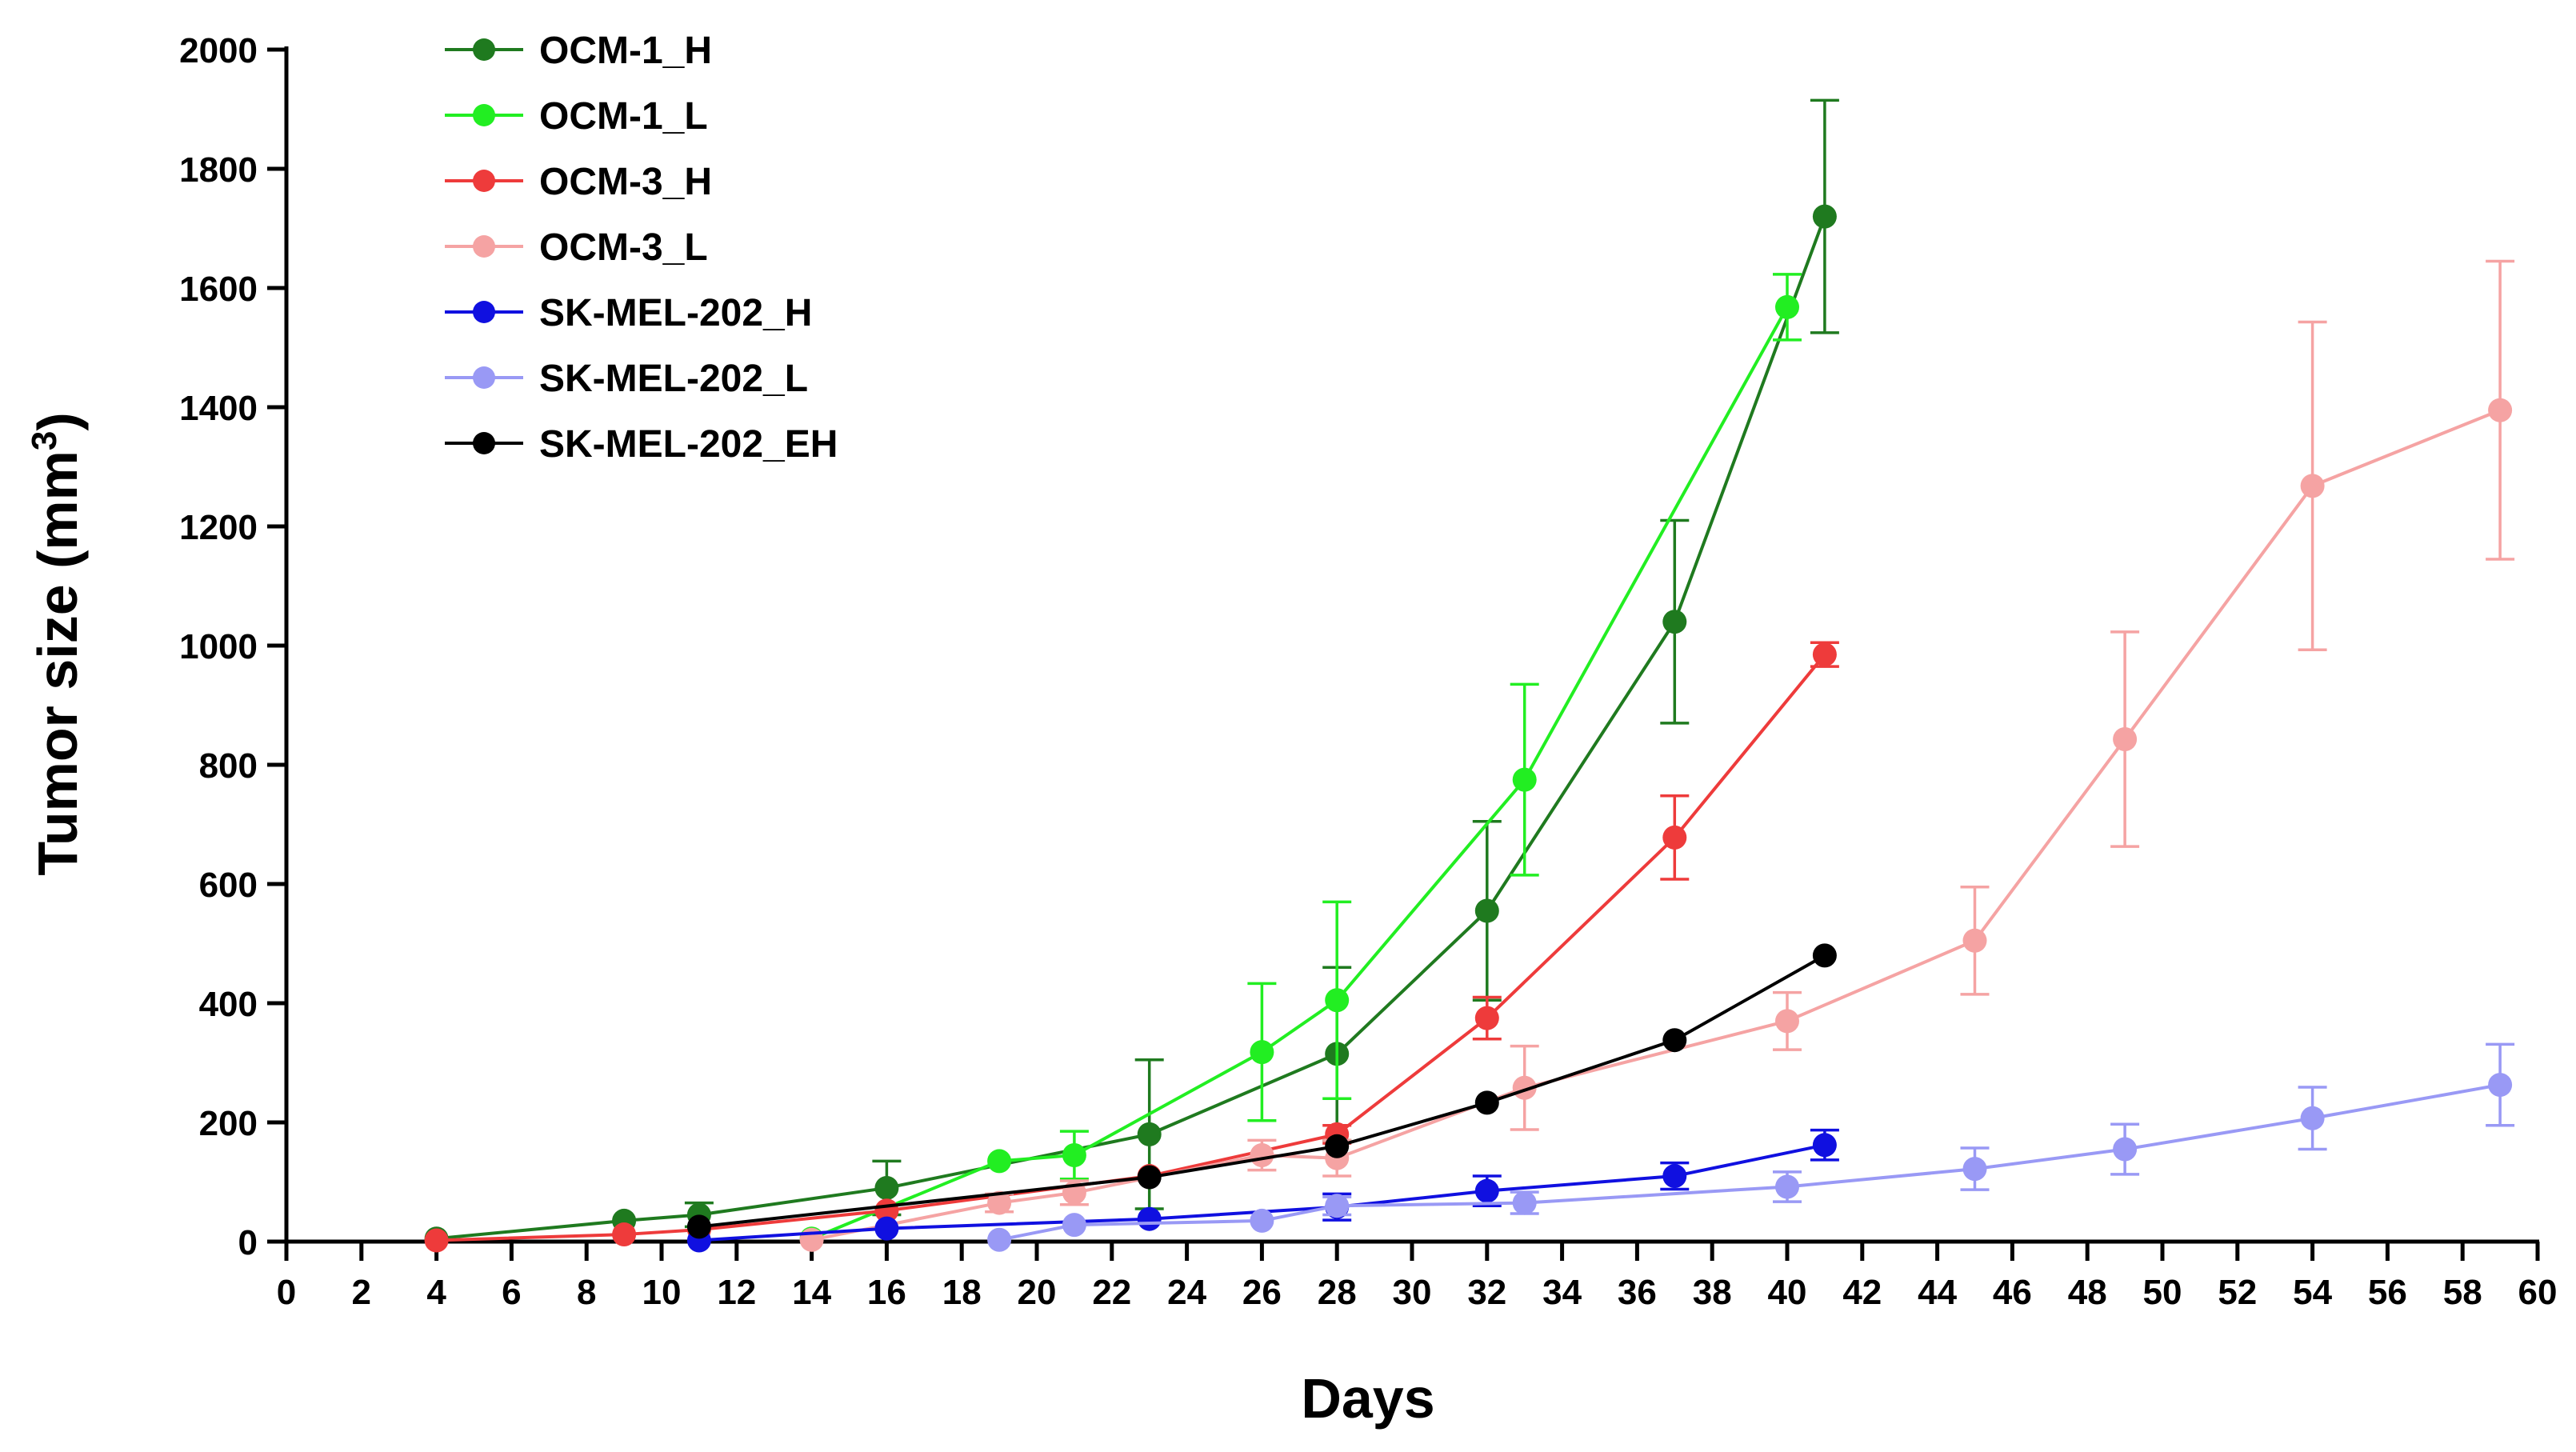  I want to click on series-sk-mel-202-eh, so click(1261, 1091).